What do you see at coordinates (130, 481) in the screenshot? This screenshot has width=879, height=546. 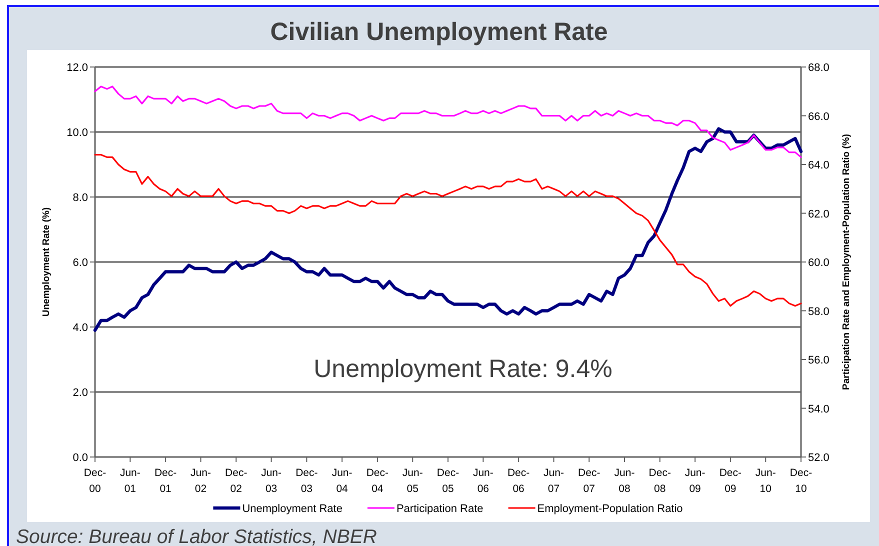 I see `x-tick-label: Jun-01` at bounding box center [130, 481].